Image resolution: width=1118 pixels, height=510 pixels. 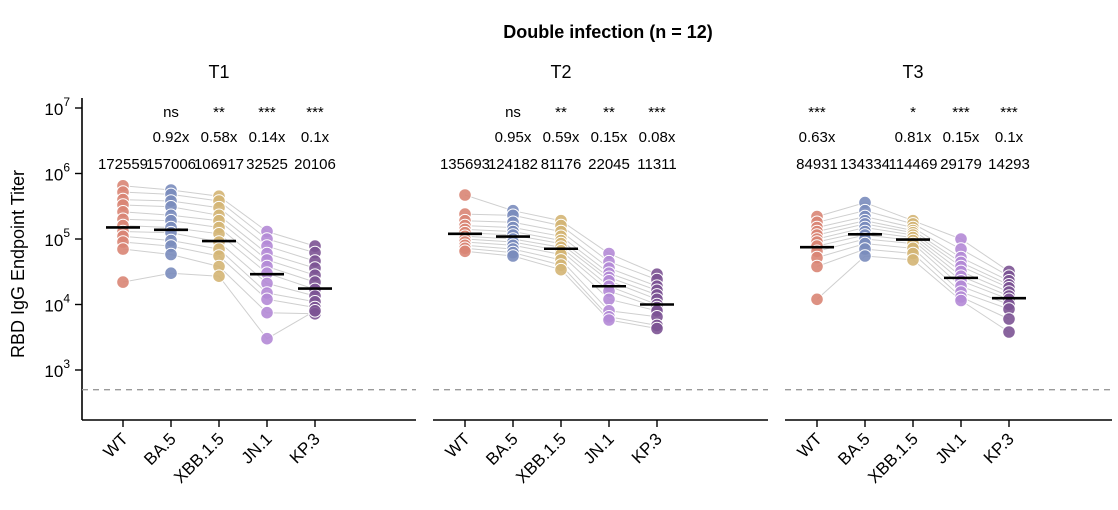 I want to click on gmt-value-label: 22045, so click(x=609, y=164).